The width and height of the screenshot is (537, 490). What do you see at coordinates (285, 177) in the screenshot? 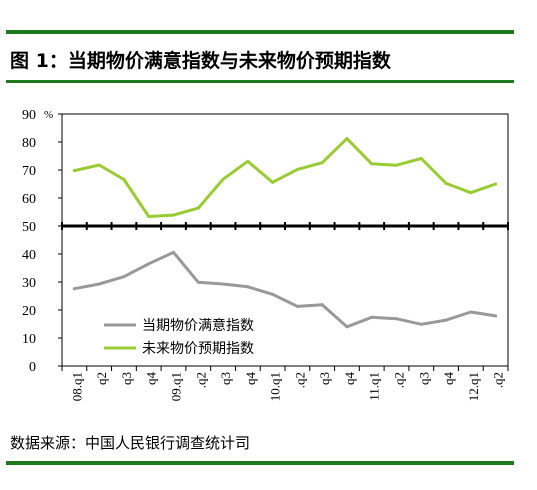
I see `series-line-future` at bounding box center [285, 177].